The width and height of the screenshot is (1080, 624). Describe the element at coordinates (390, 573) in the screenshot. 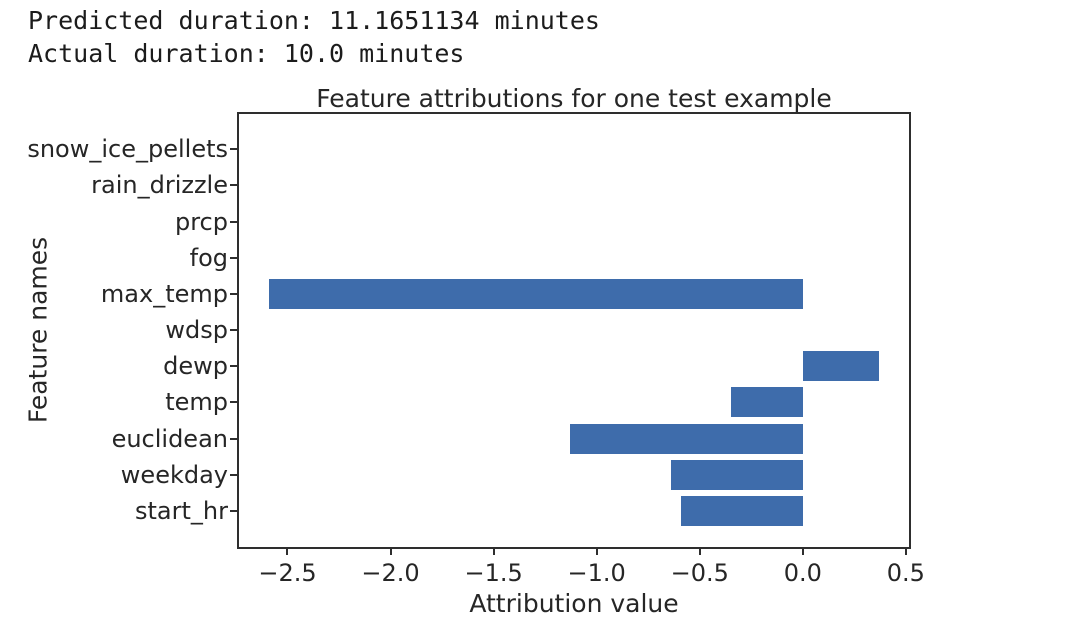

I see `x-tick-label-−2.0: −2.0` at that location.